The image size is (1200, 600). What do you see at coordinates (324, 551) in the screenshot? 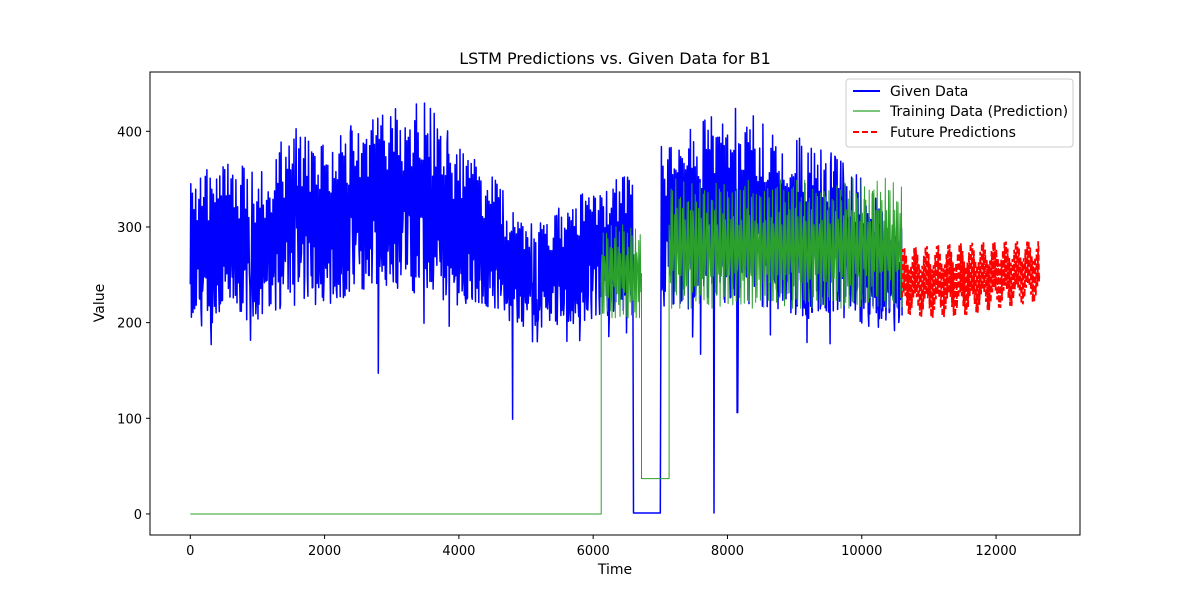
I see `x-tick-label: 2000` at bounding box center [324, 551].